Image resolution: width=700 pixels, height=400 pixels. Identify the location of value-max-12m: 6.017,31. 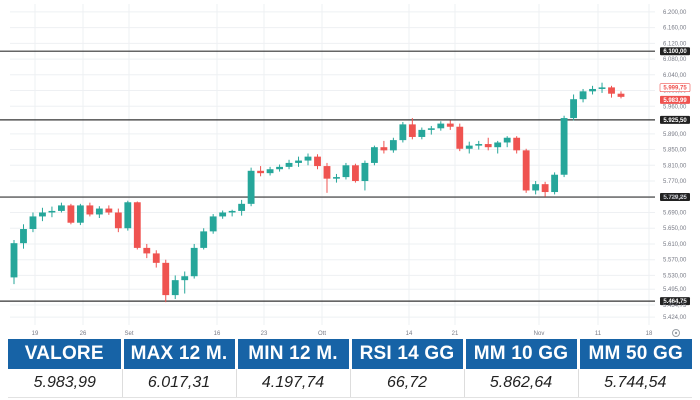
(179, 383).